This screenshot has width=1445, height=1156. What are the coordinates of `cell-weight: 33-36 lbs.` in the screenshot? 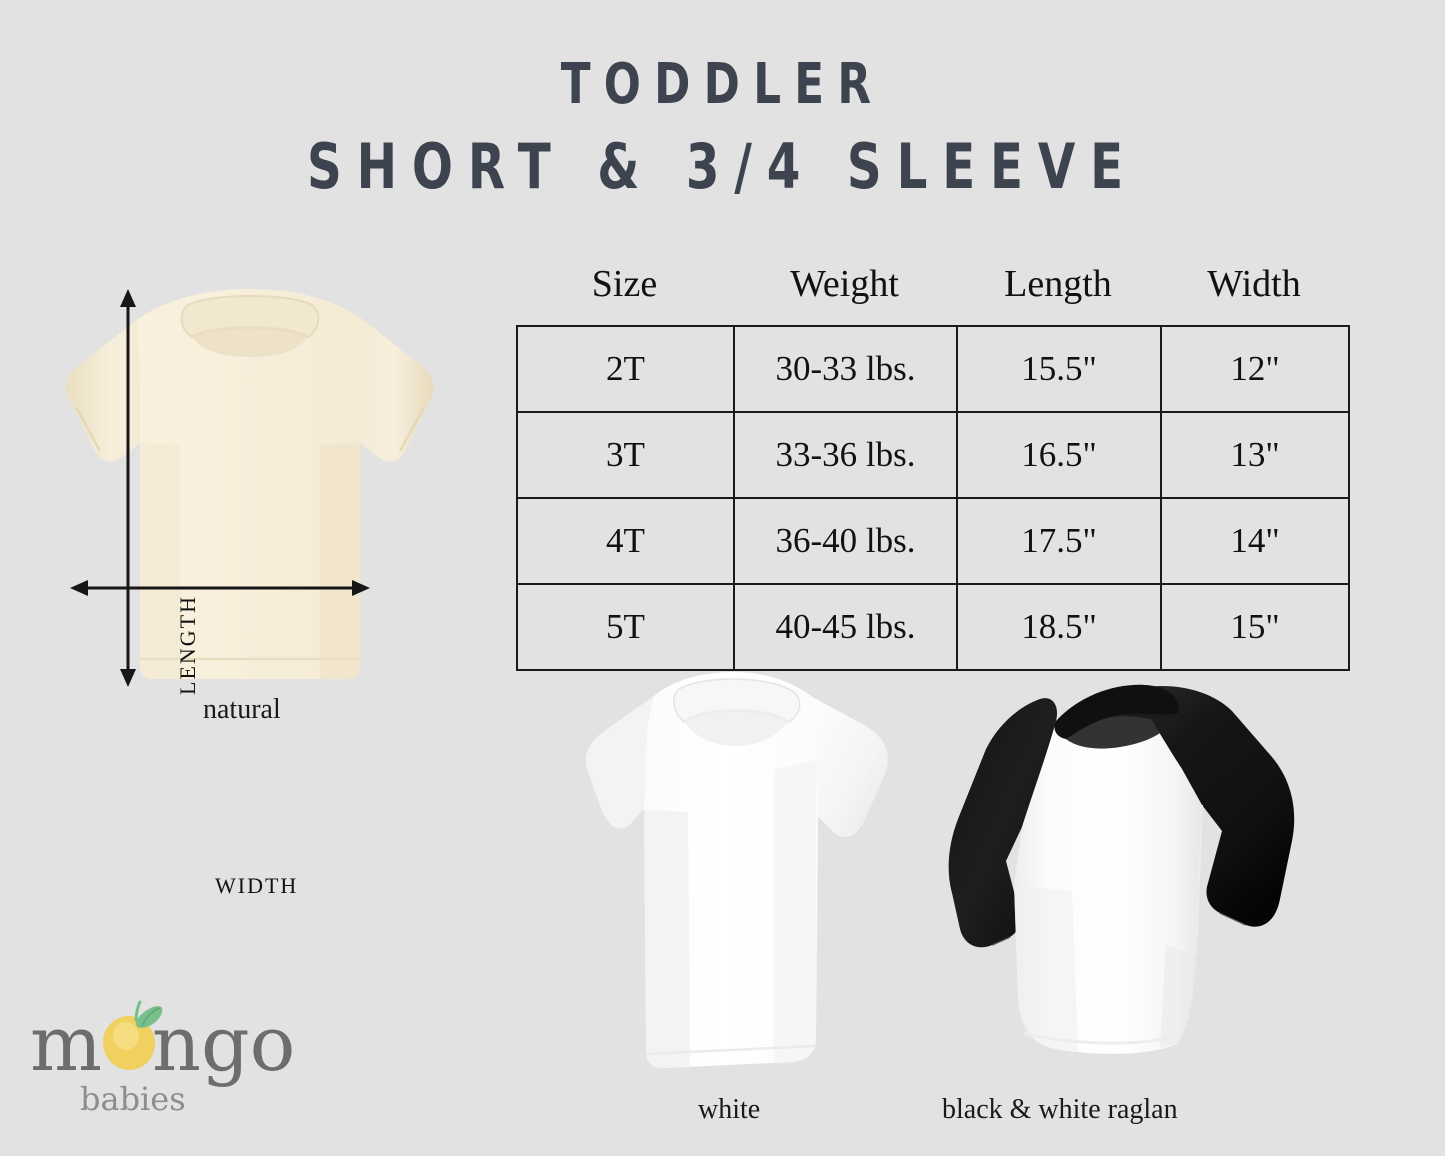 It's located at (845, 455).